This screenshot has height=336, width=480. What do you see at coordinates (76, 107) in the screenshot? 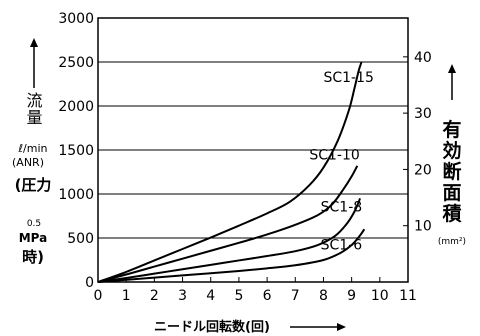
I see `y-left-tick-label: 2000` at bounding box center [76, 107].